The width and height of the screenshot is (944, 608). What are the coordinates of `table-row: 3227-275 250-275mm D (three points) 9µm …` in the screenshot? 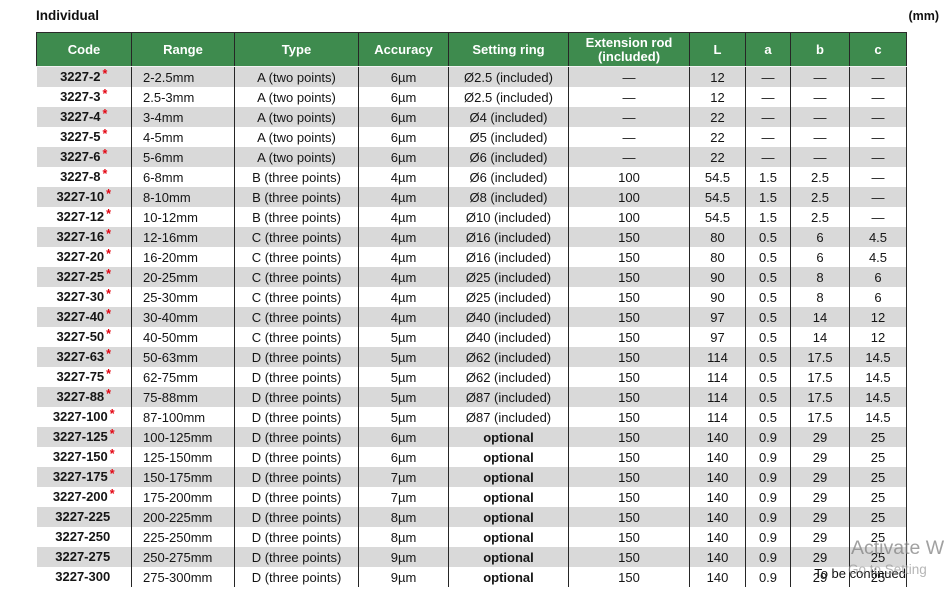 It's located at (471, 557).